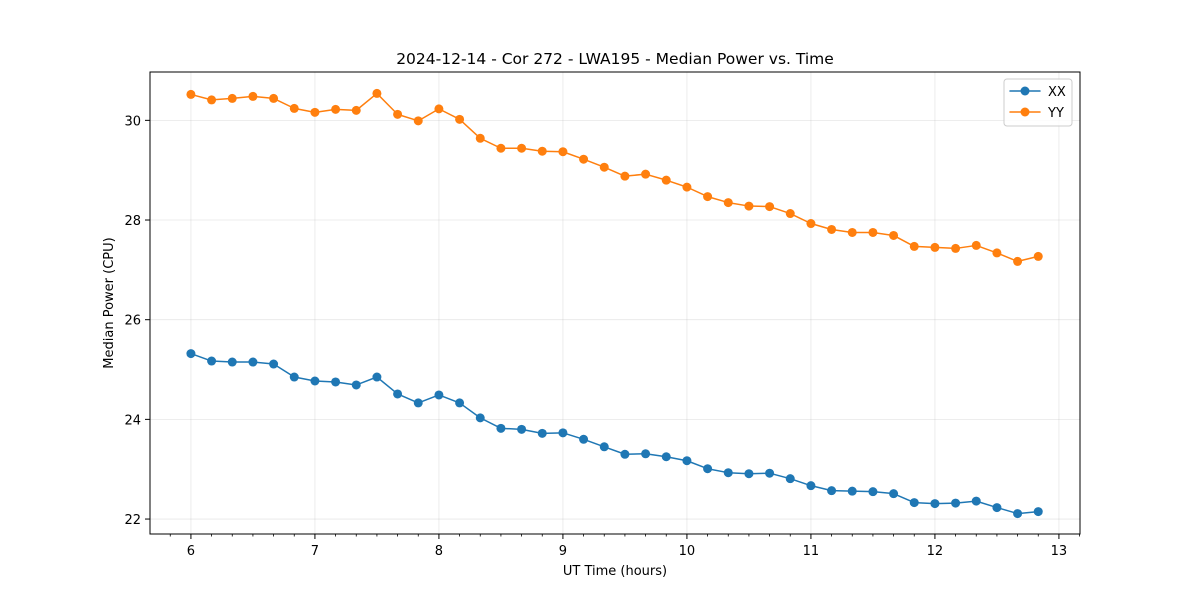 This screenshot has height=600, width=1200. What do you see at coordinates (439, 551) in the screenshot?
I see `x-tick-label: 8` at bounding box center [439, 551].